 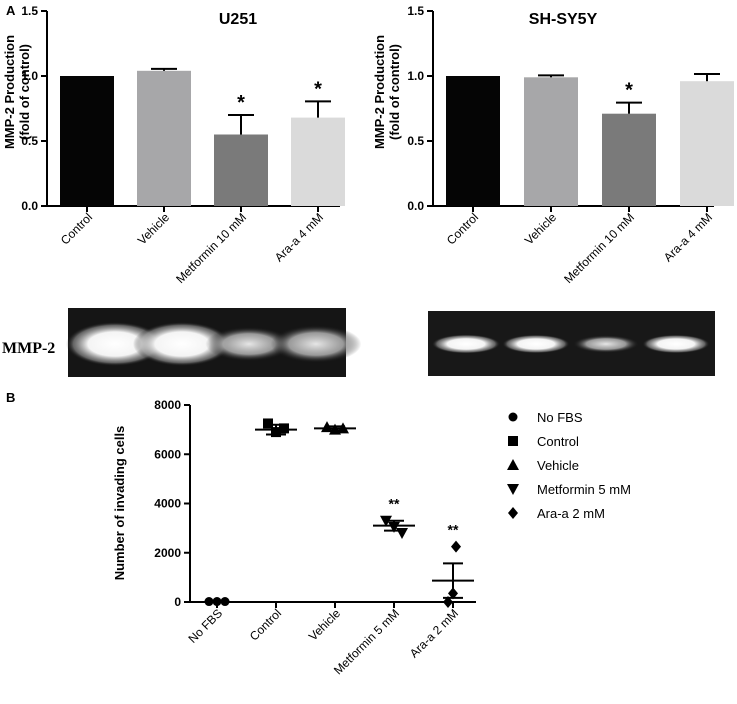 What do you see at coordinates (558, 441) in the screenshot?
I see `legend-label: Control` at bounding box center [558, 441].